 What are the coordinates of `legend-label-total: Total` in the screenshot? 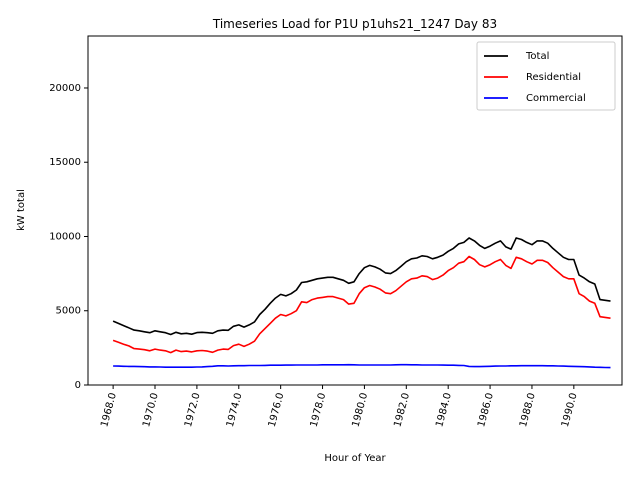 It's located at (537, 56).